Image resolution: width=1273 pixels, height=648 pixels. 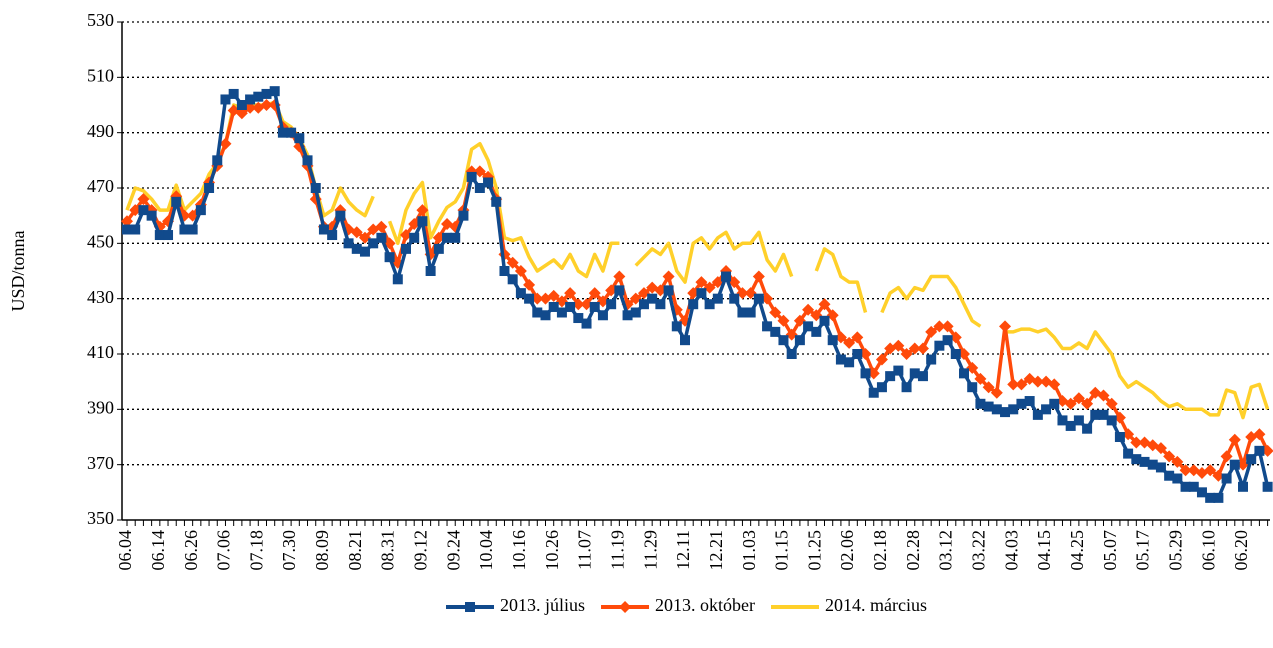 I want to click on legend-marker, so click(x=625, y=607).